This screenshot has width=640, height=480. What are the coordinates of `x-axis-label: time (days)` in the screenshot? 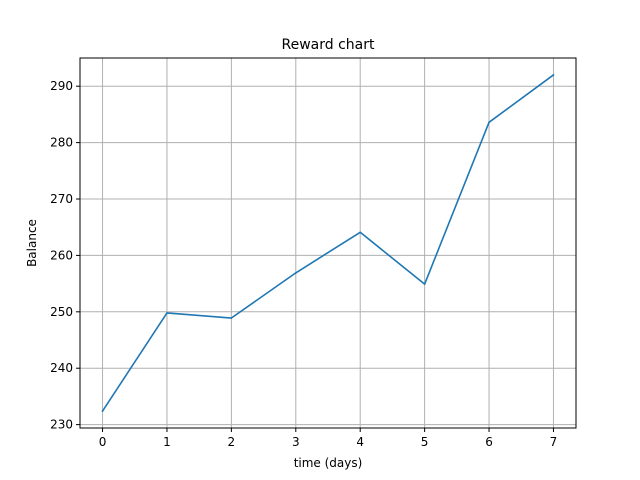 It's located at (328, 463).